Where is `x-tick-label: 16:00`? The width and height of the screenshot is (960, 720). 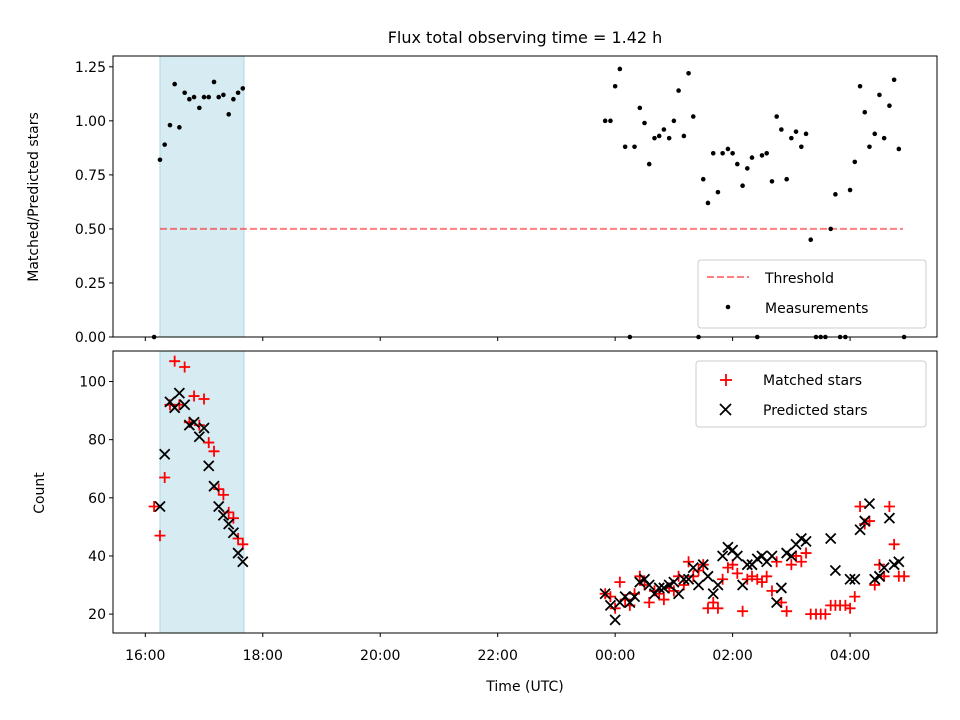
x-tick-label: 16:00 is located at coordinates (145, 656).